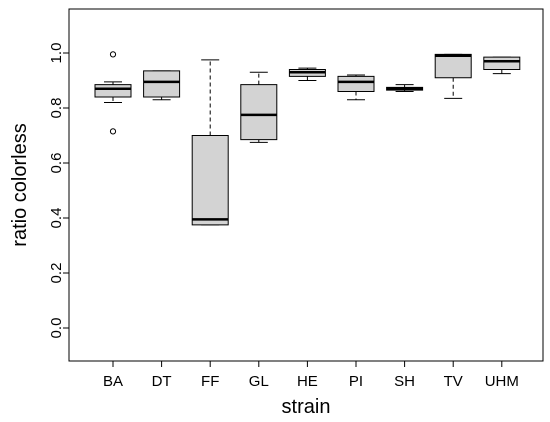  Describe the element at coordinates (307, 74) in the screenshot. I see `box-HE` at that location.